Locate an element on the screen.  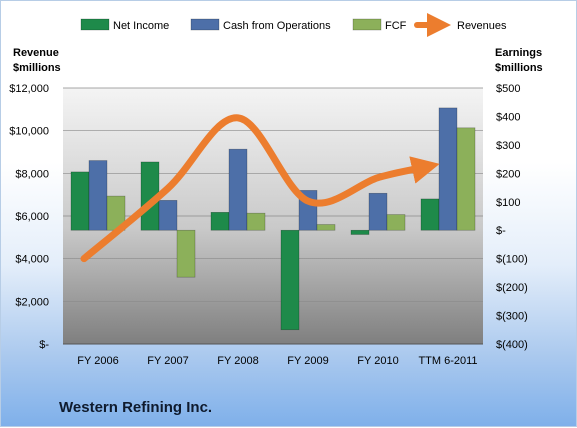
left-tick-label: $12,000 is located at coordinates (29, 89).